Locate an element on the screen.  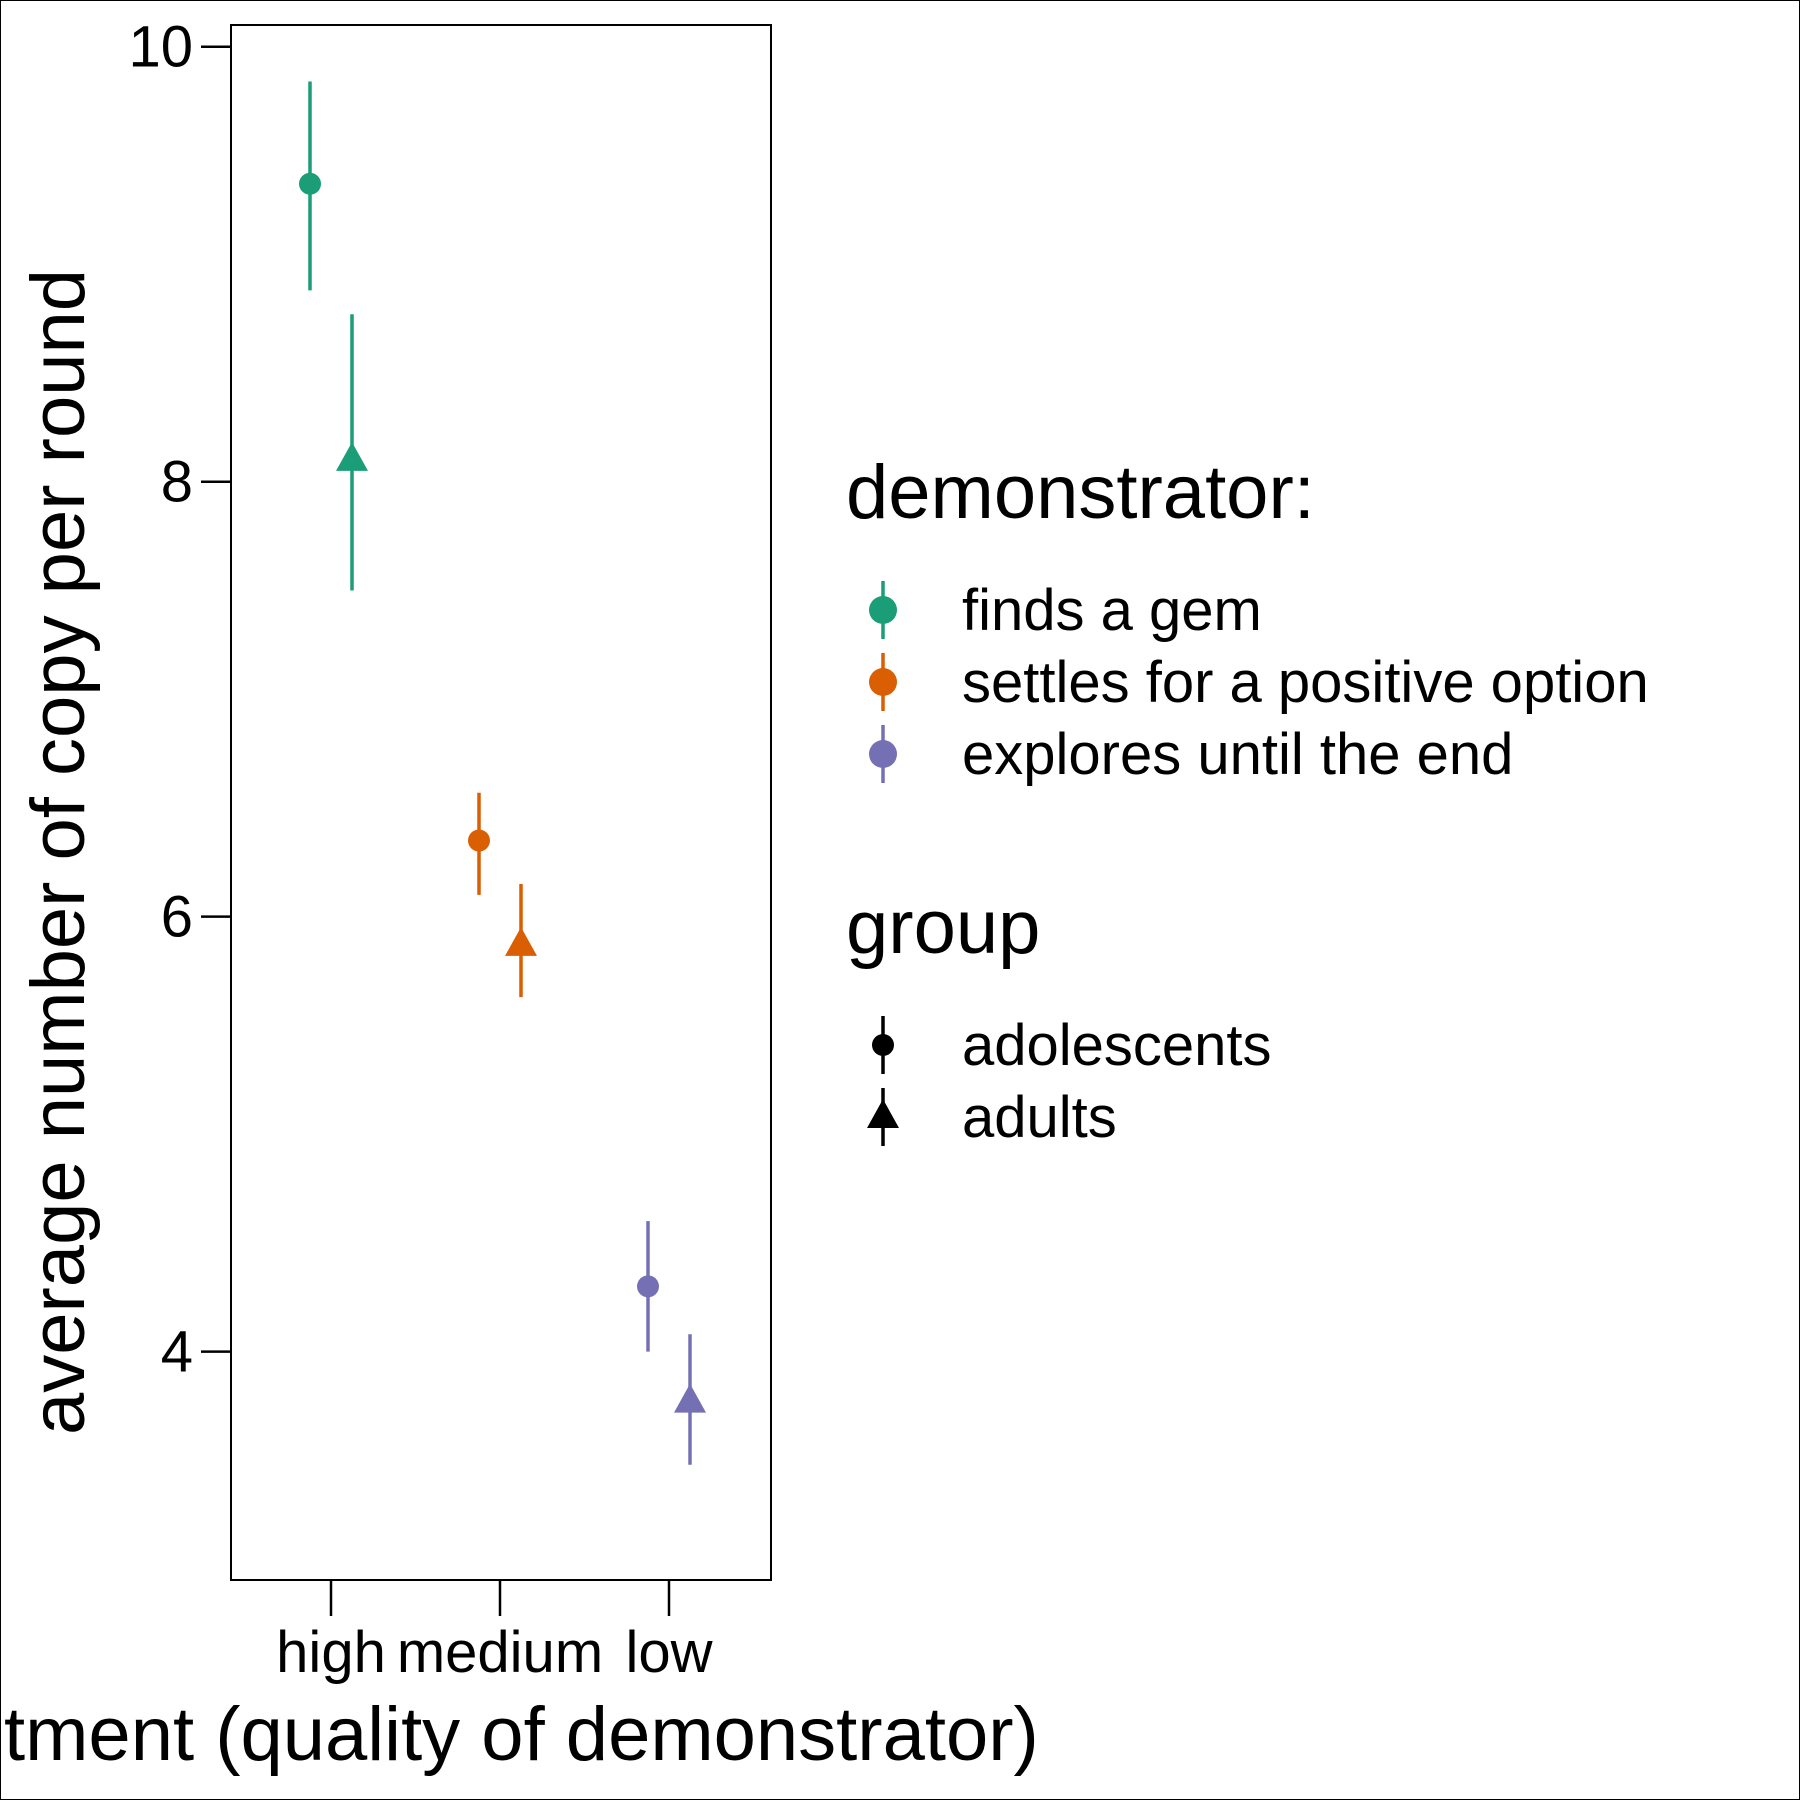
legend-title: demonstrator: is located at coordinates (1080, 492).